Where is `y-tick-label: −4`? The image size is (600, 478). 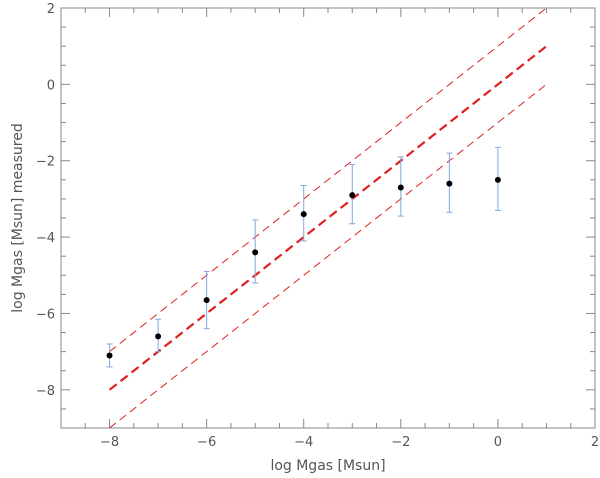 y-tick-label: −4 is located at coordinates (45, 238).